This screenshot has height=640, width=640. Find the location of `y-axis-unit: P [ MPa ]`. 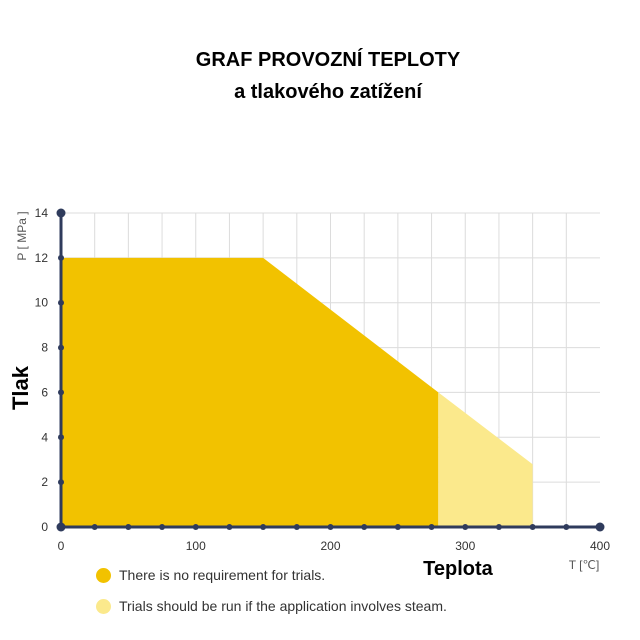

y-axis-unit: P [ MPa ] is located at coordinates (22, 235).